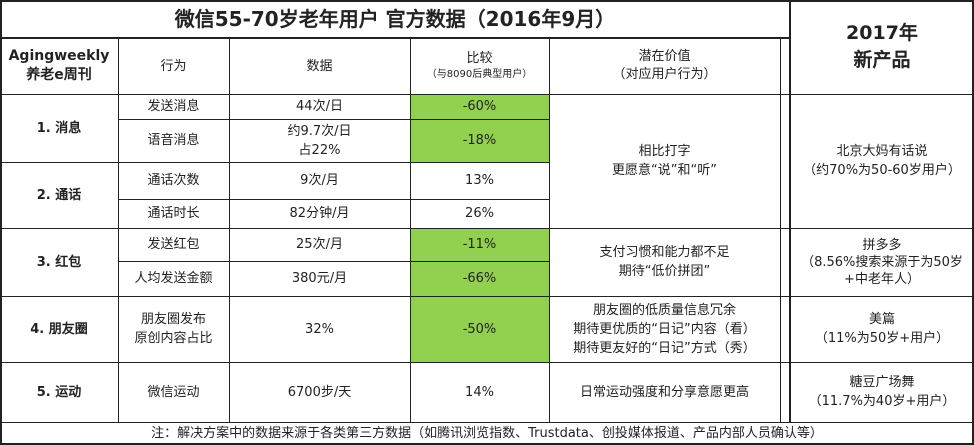 The image size is (974, 445). I want to click on behavior-cell: 微信运动, so click(173, 392).